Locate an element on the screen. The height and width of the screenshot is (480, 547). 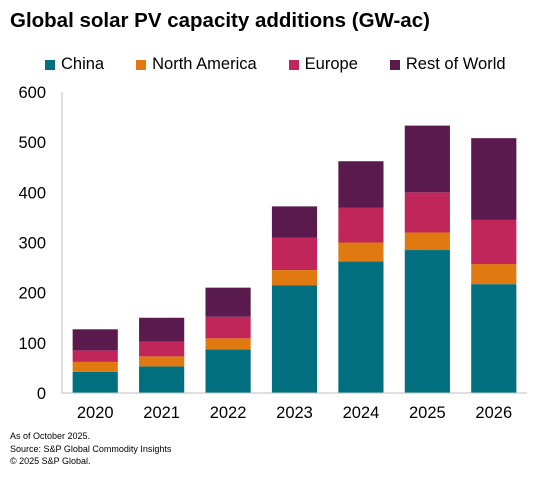
legend: China North America Europe Rest of World is located at coordinates (291, 64).